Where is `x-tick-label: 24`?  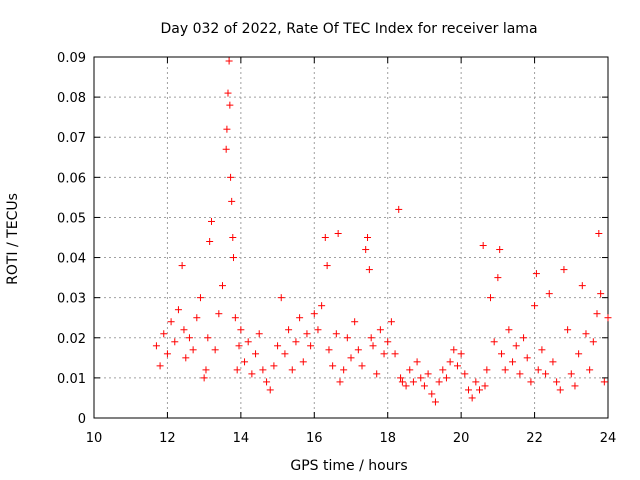
x-tick-label: 24 is located at coordinates (608, 438).